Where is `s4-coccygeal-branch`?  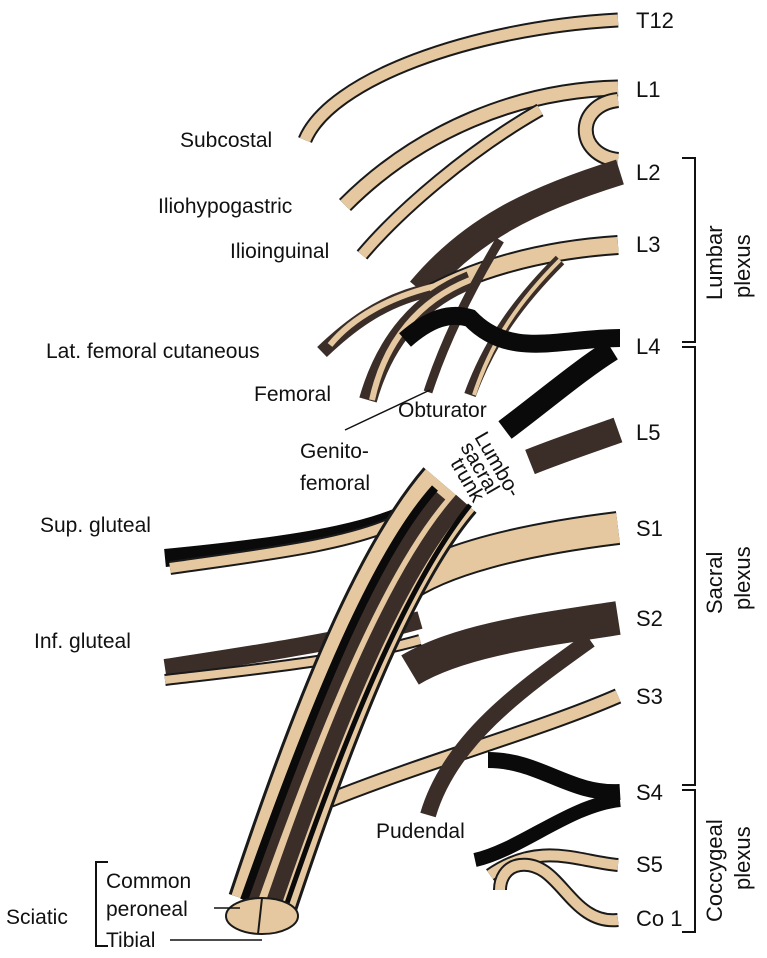
s4-coccygeal-branch is located at coordinates (547, 830).